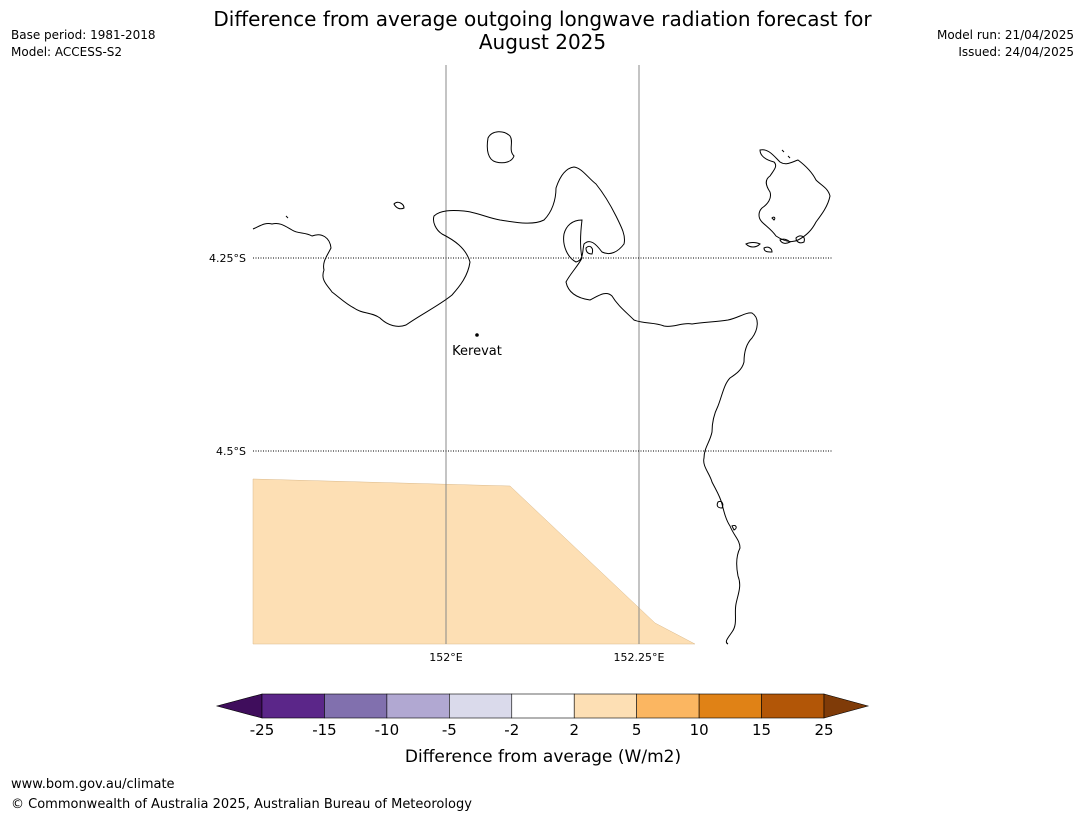  I want to click on place-label: Kerevat, so click(477, 351).